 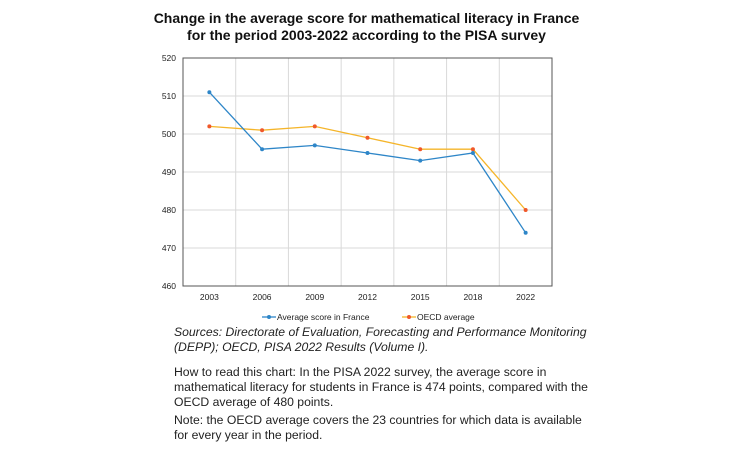 I want to click on x-tick-label: 2006, so click(x=262, y=297).